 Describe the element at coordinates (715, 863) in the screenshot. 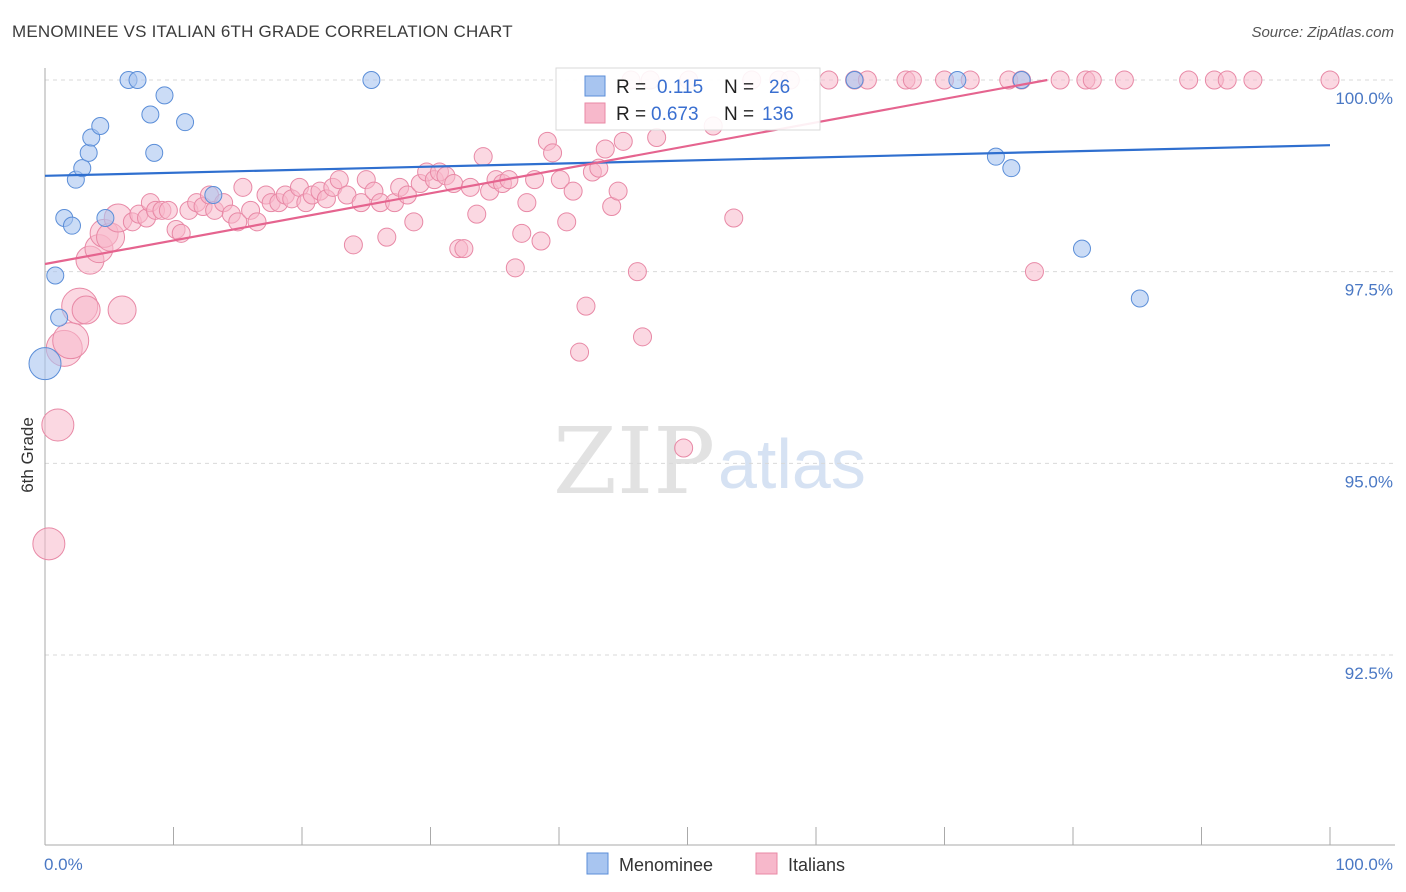

I see `series-legend: Menominee Italians` at that location.